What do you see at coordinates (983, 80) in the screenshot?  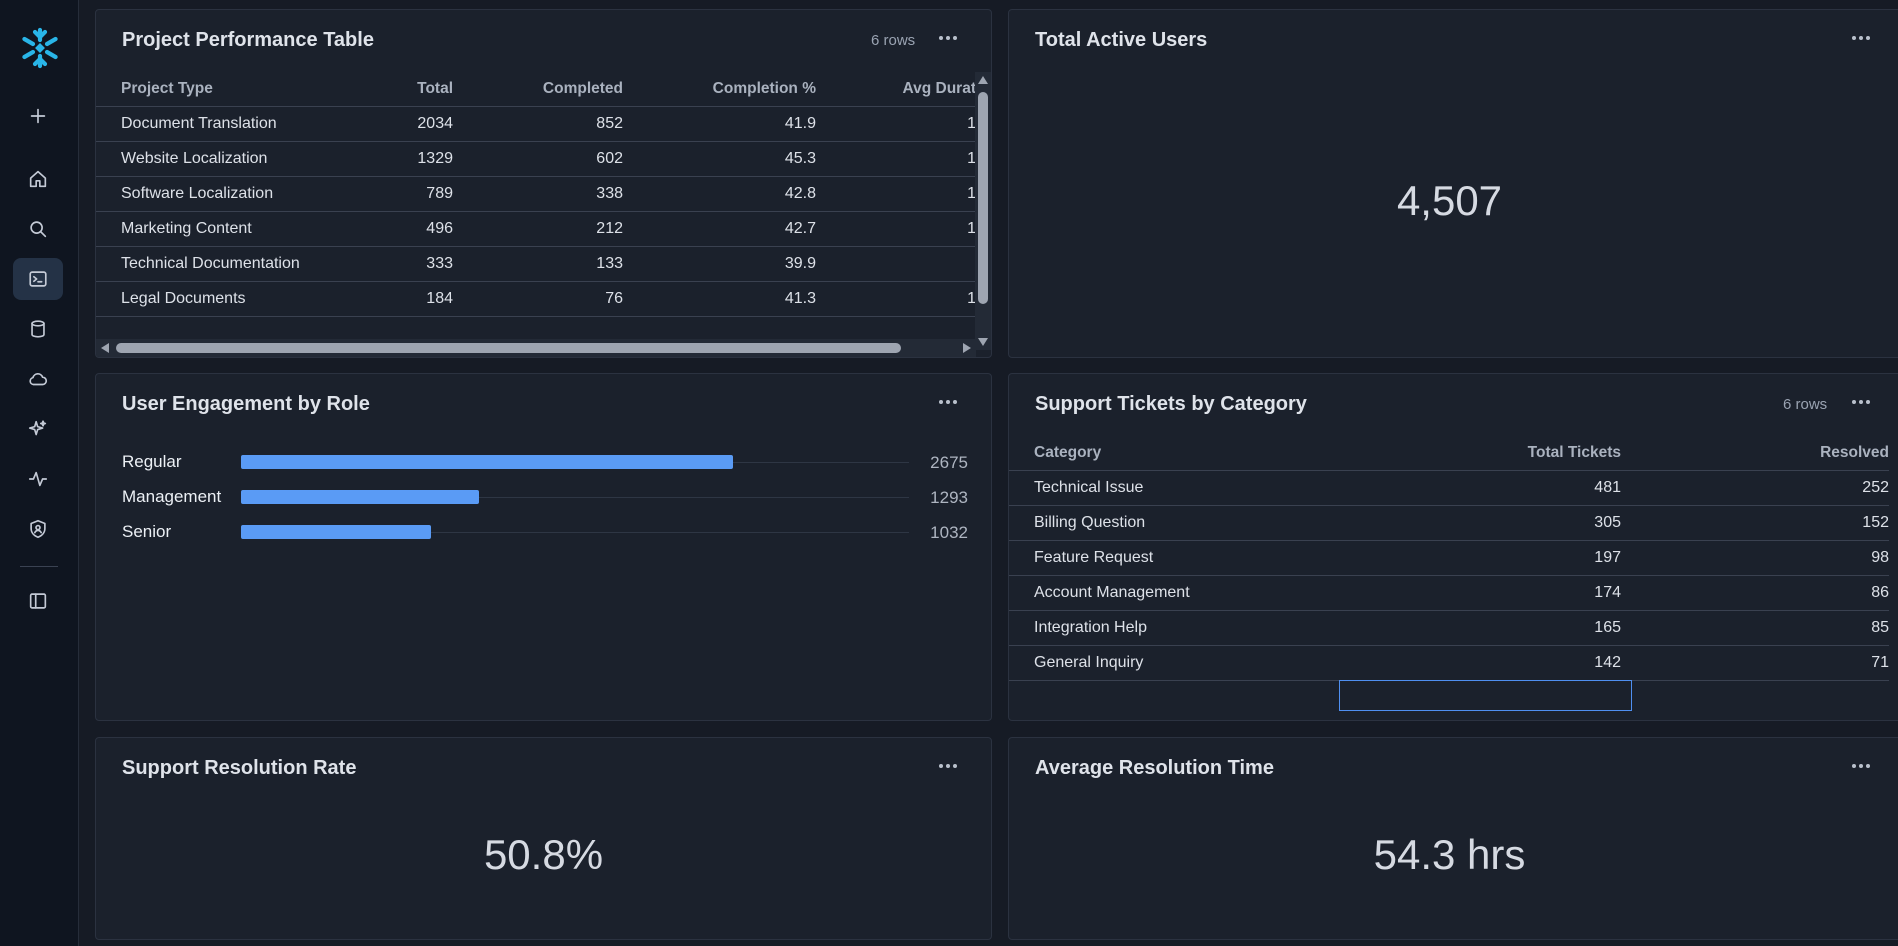 I see `scroll-up-icon` at bounding box center [983, 80].